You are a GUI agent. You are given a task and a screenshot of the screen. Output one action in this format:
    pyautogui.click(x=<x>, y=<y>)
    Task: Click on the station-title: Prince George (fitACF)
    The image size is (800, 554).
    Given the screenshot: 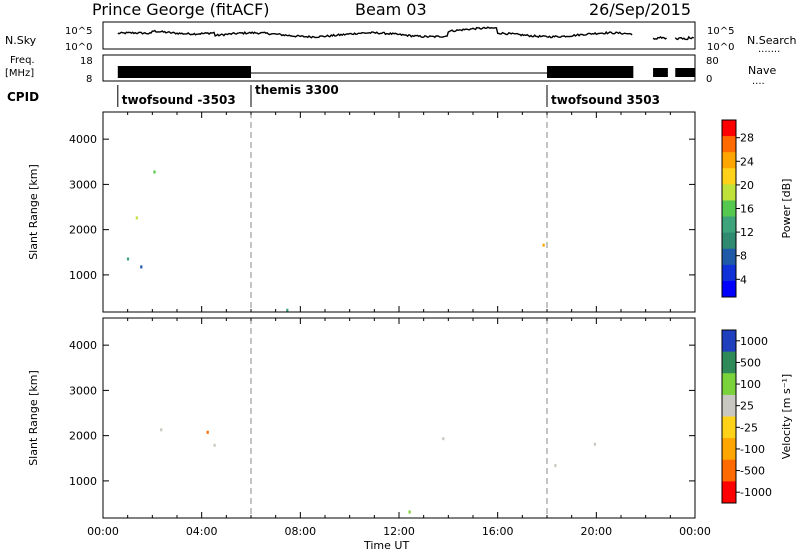 What is the action you would take?
    pyautogui.click(x=181, y=9)
    